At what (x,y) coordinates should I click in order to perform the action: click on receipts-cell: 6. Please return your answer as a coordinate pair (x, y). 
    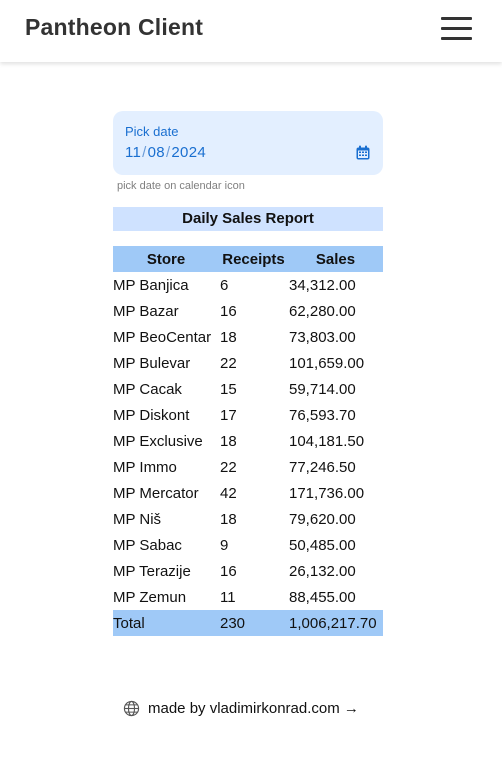
    Looking at the image, I should click on (253, 285).